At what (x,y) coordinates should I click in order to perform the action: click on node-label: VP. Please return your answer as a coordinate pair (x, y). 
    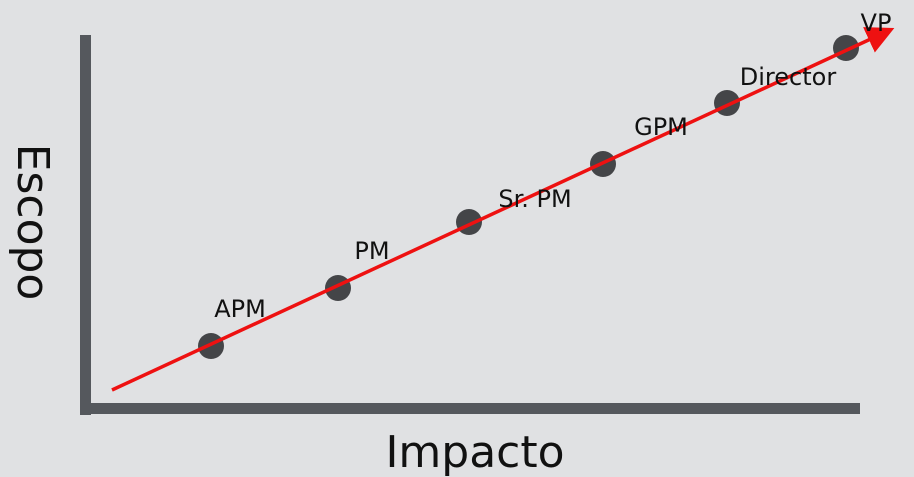
    Looking at the image, I should click on (876, 23).